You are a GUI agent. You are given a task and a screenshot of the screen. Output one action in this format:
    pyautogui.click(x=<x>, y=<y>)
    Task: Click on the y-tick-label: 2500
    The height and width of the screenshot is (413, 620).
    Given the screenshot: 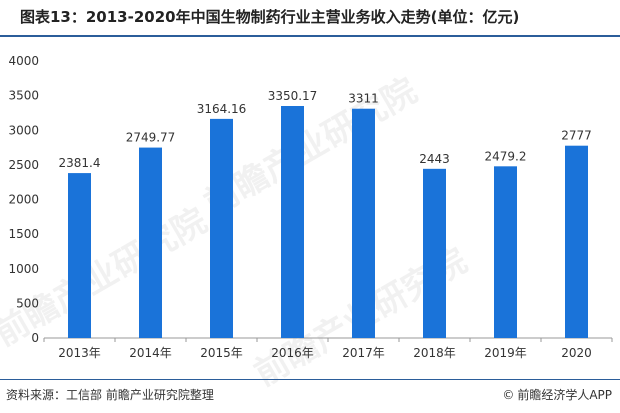 What is the action you would take?
    pyautogui.click(x=23, y=165)
    